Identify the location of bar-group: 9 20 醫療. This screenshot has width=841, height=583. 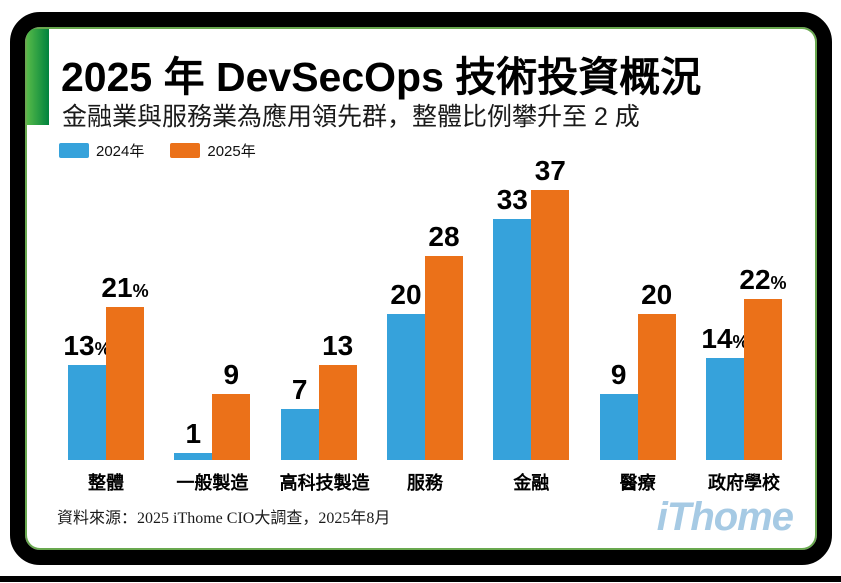
(638, 335).